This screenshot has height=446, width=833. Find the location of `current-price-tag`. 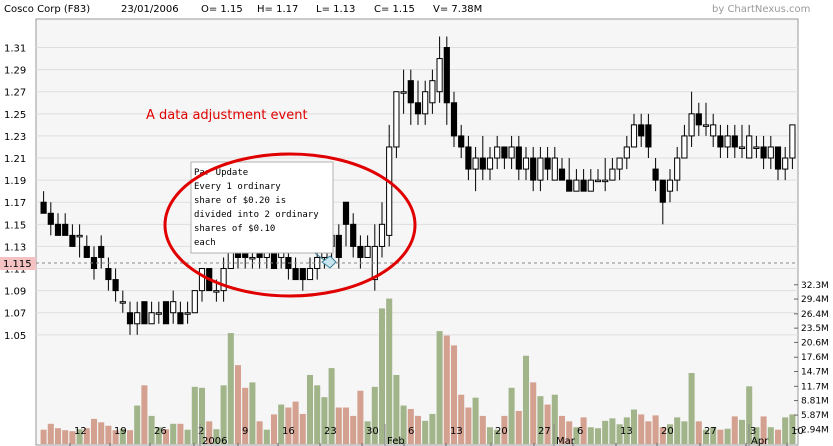

current-price-tag is located at coordinates (18, 263).